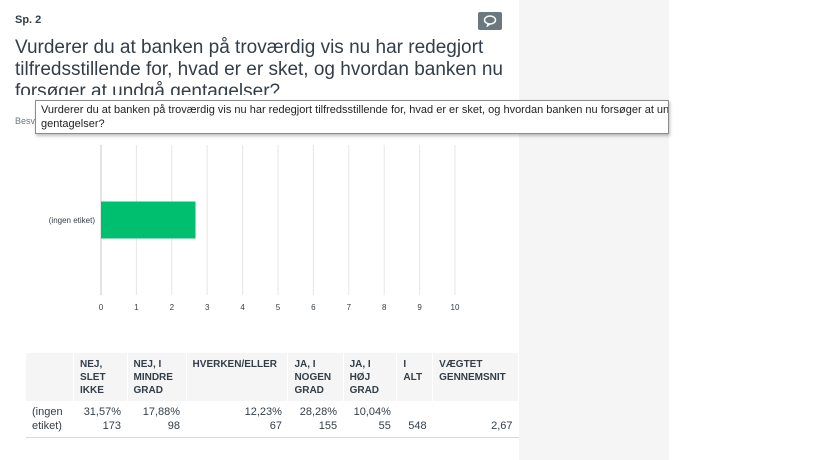 The height and width of the screenshot is (460, 819). Describe the element at coordinates (242, 307) in the screenshot. I see `x-tick-label: 4` at that location.